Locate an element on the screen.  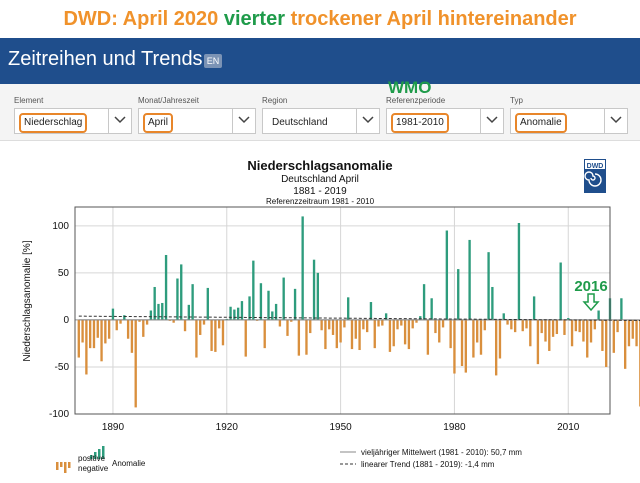
reference-period-select-value: 1981-2010 is located at coordinates (420, 123).